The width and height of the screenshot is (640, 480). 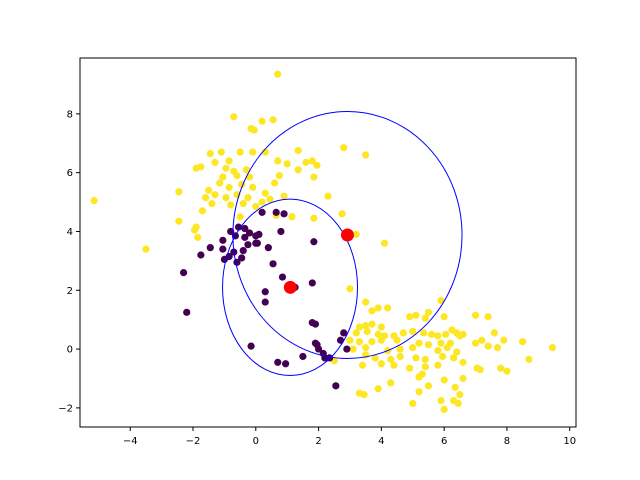 I want to click on cluster-center-marker, so click(x=347, y=235).